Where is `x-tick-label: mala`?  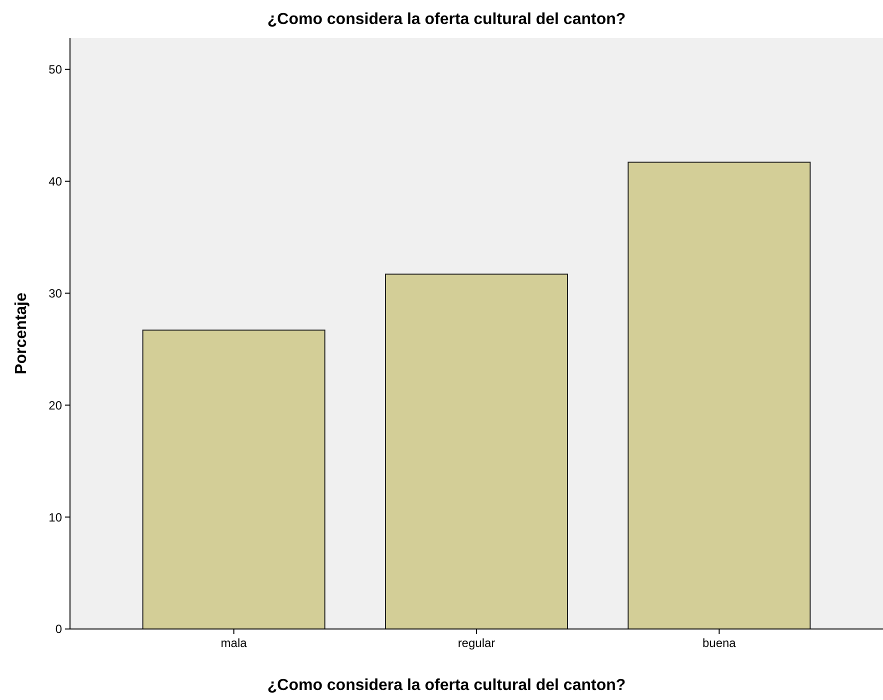 x-tick-label: mala is located at coordinates (234, 643).